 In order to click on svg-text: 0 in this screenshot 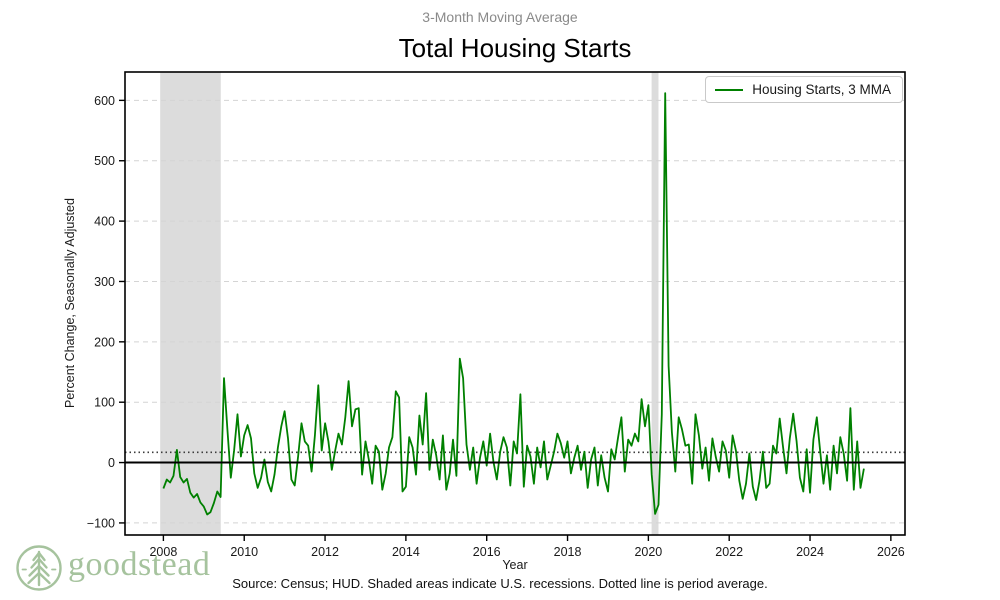, I will do `click(111, 463)`.